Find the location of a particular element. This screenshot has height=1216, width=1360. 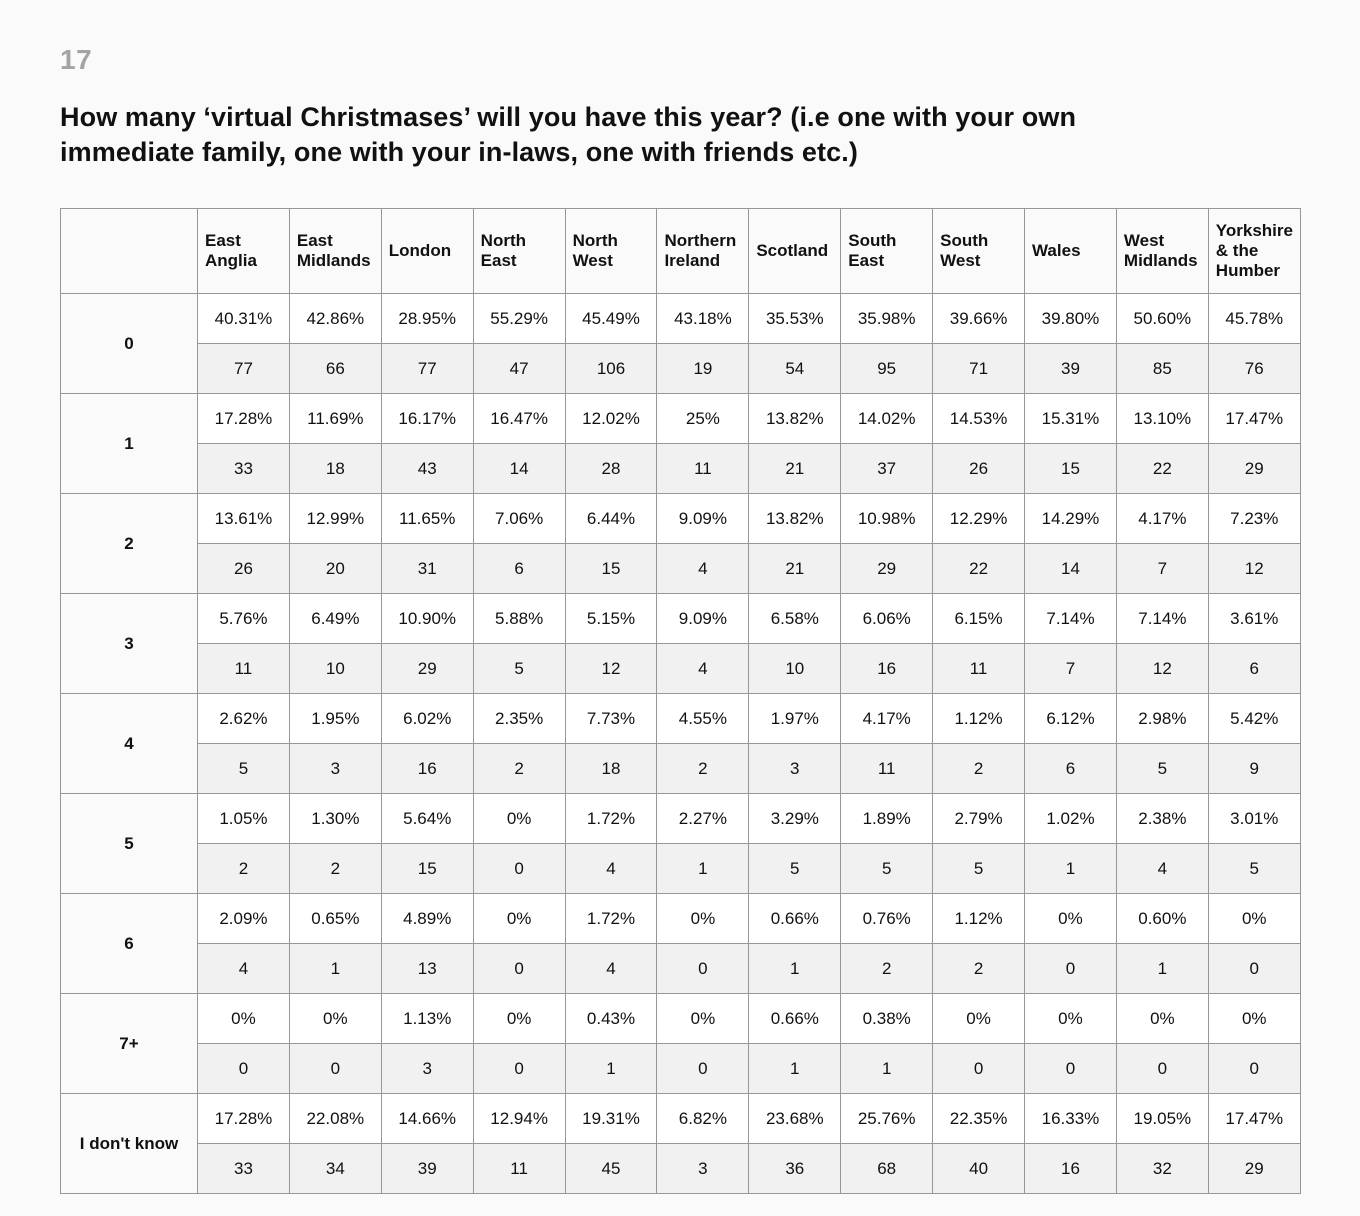

count-cell: 106 is located at coordinates (611, 369).